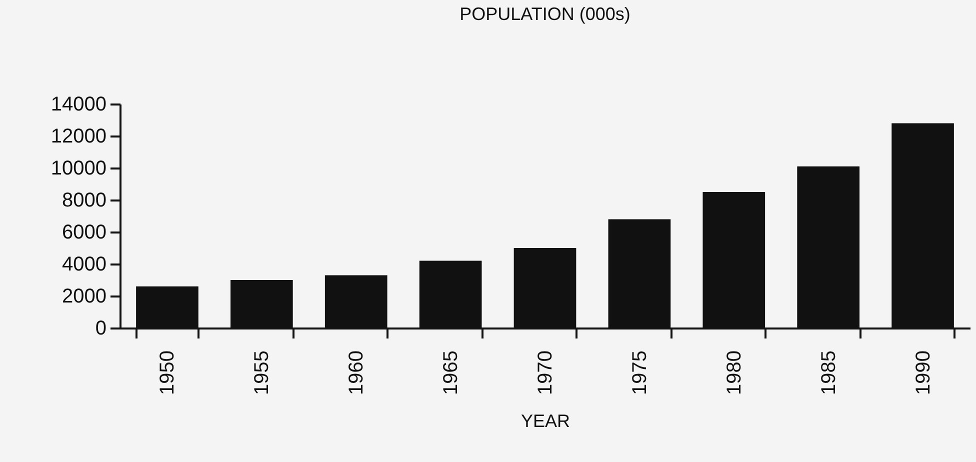  I want to click on y-tick-label: 8000, so click(84, 201).